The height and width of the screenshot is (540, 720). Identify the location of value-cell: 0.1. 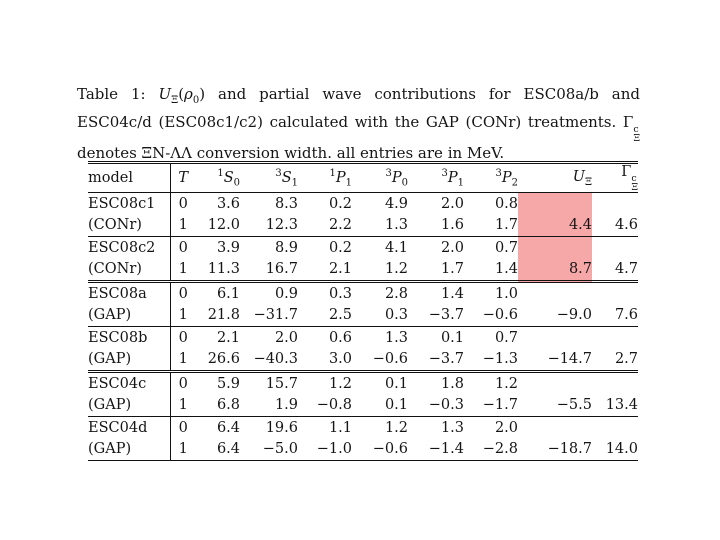
(436, 337).